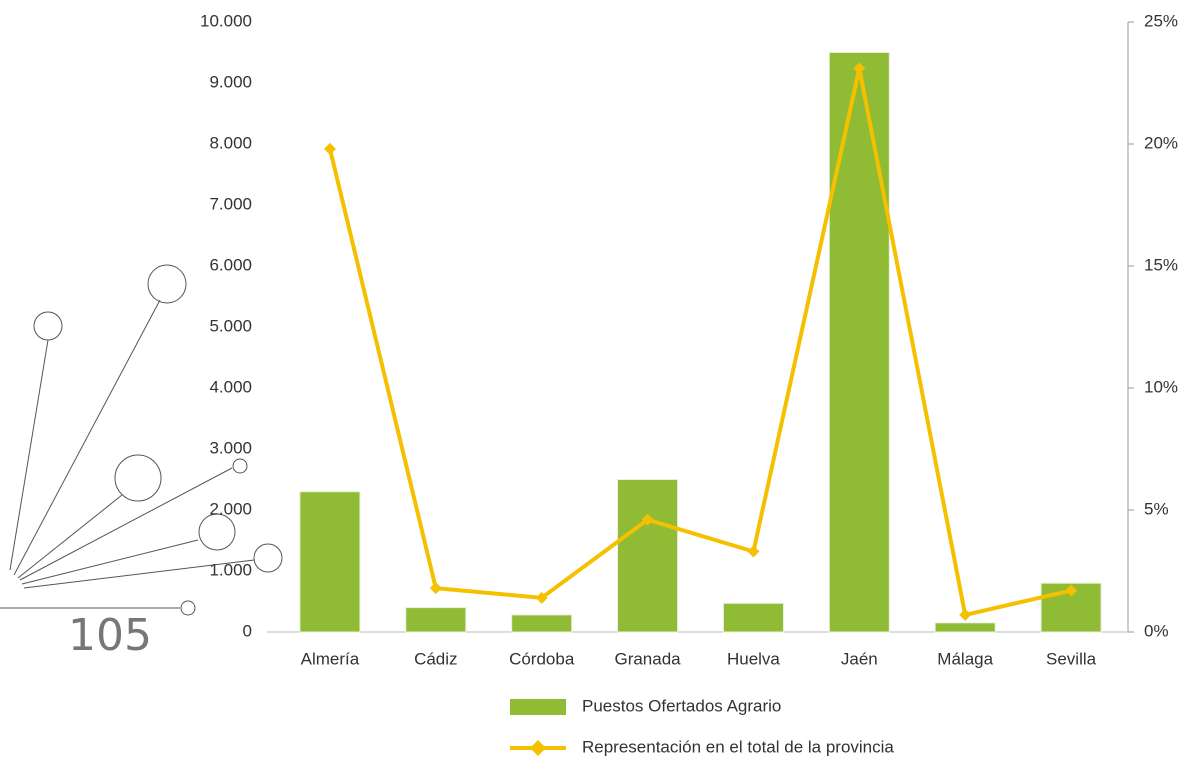  Describe the element at coordinates (1161, 264) in the screenshot. I see `y2-tick-label: 15%` at that location.